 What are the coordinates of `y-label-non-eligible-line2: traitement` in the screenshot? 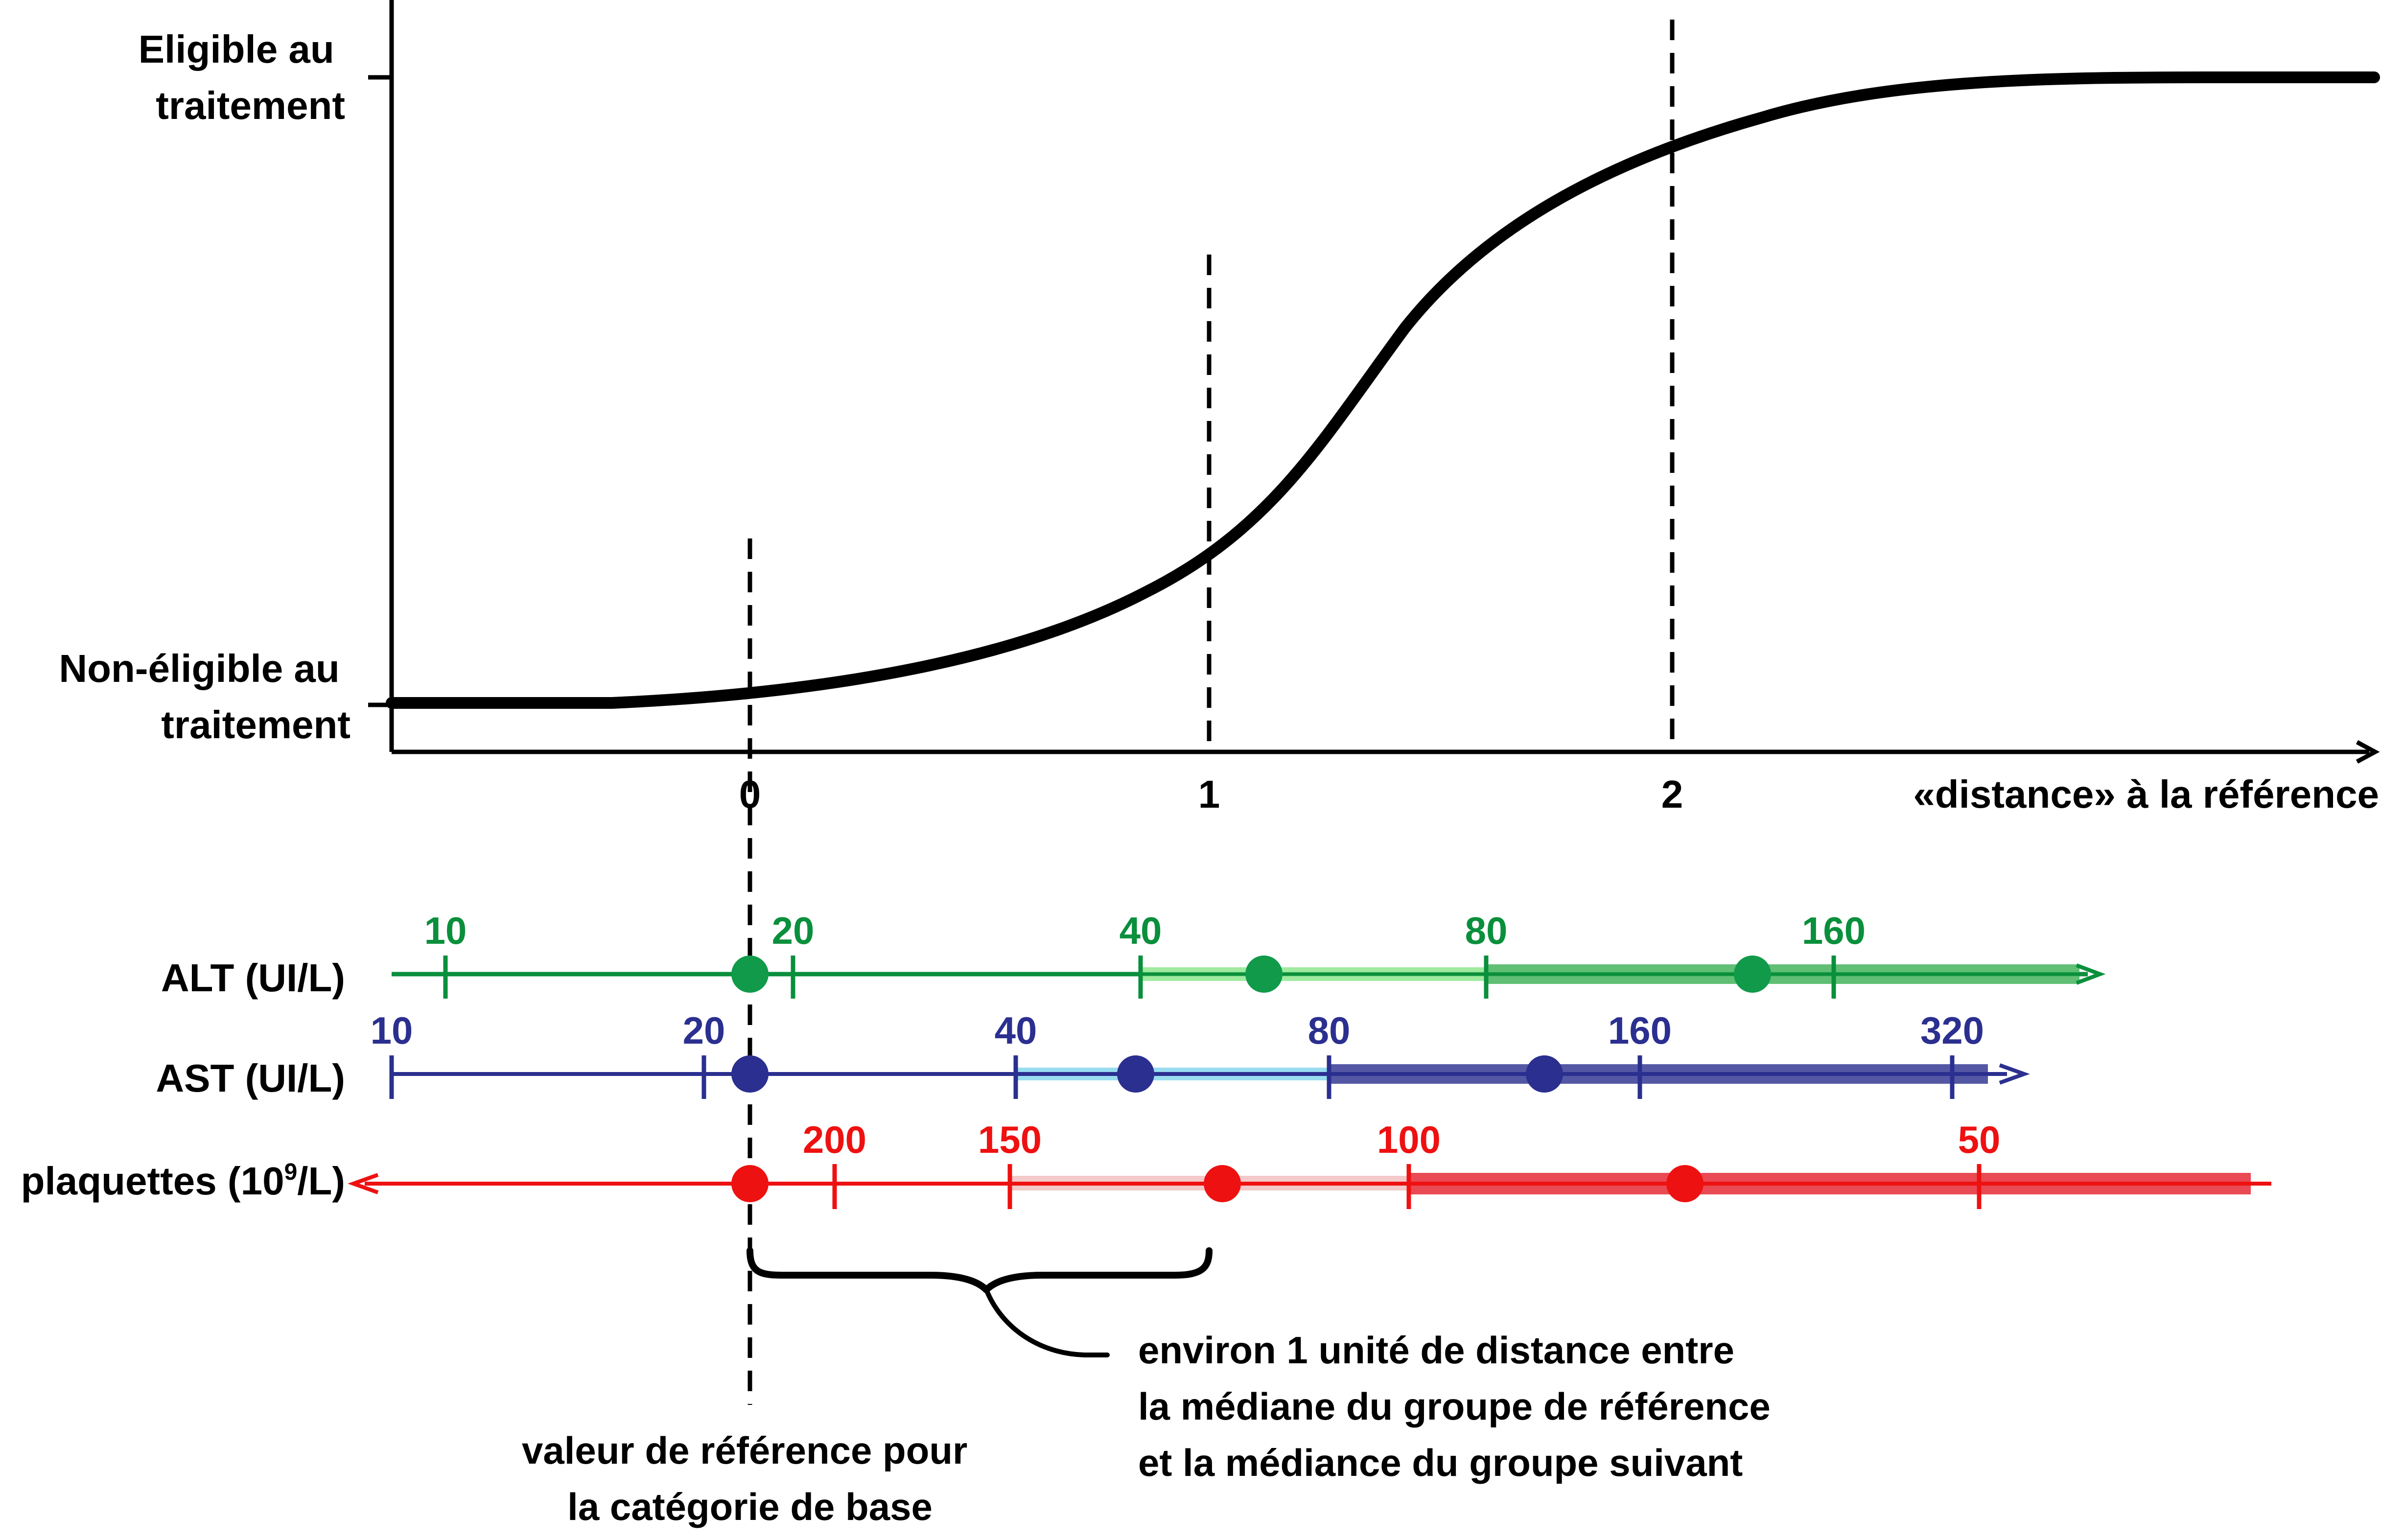 It's located at (255, 725).